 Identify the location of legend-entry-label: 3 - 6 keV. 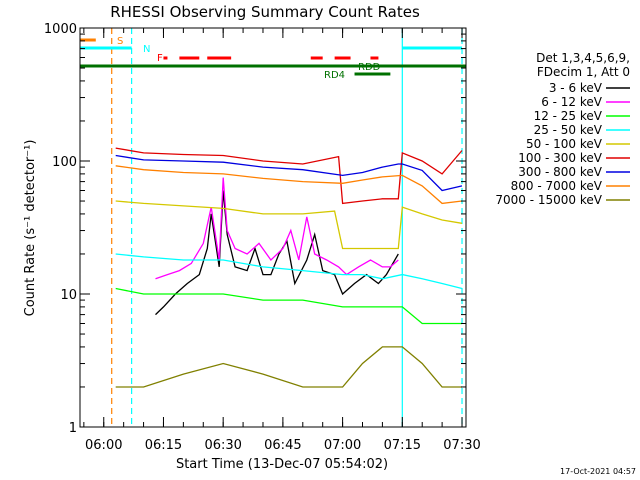
(576, 88).